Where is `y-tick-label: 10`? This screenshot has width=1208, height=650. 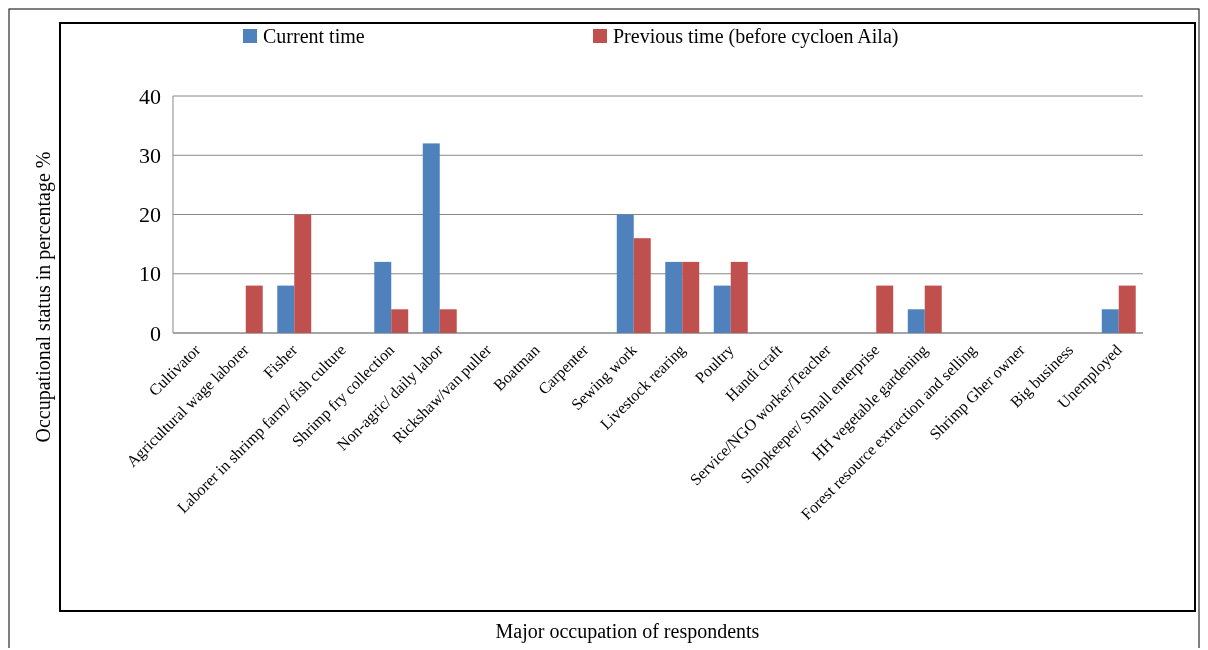
y-tick-label: 10 is located at coordinates (150, 274).